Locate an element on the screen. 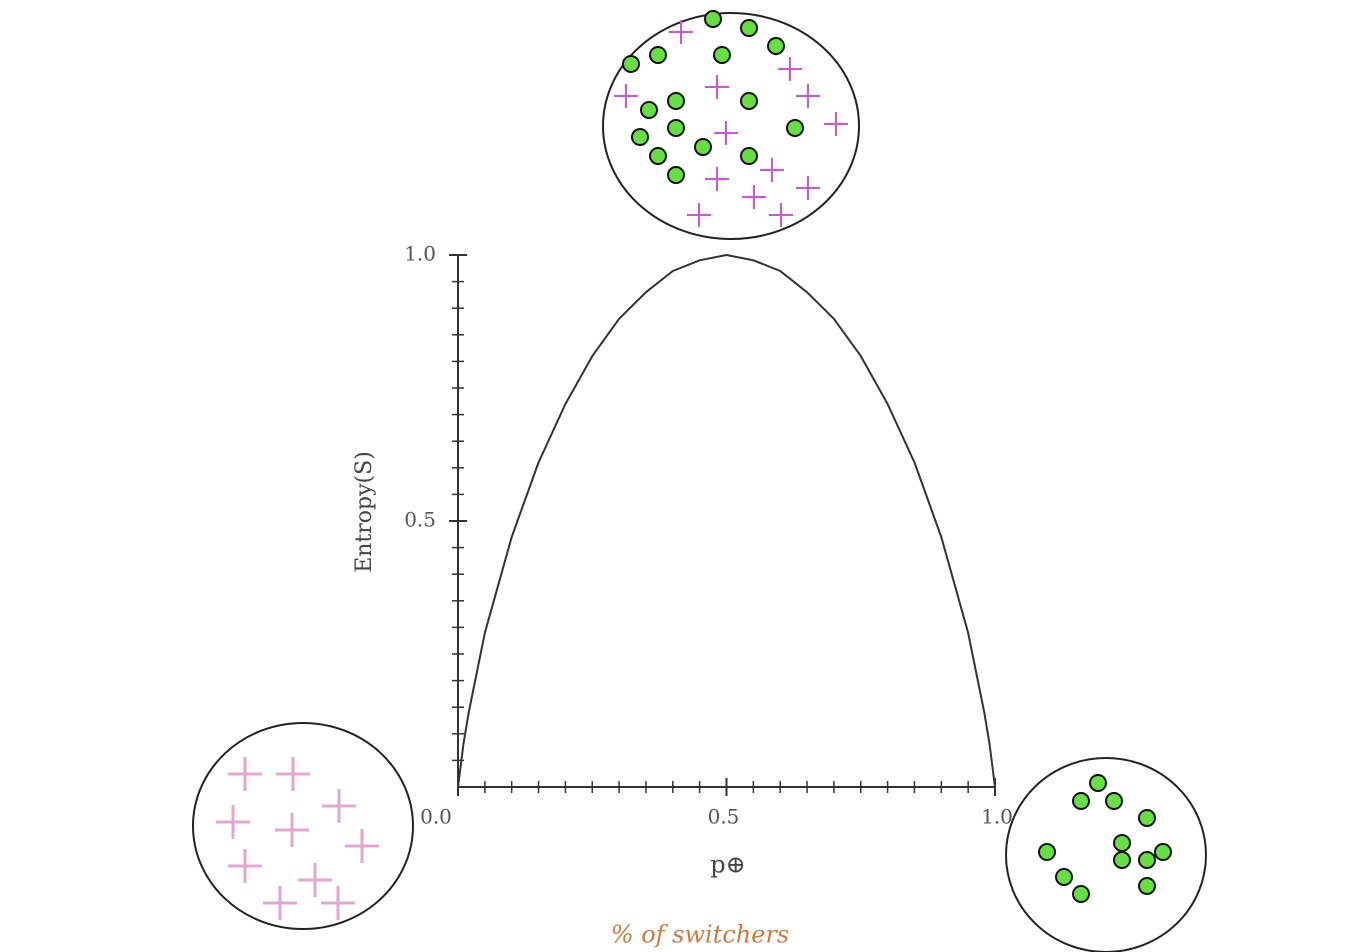 This screenshot has width=1347, height=952. mixed-set is located at coordinates (731, 126).